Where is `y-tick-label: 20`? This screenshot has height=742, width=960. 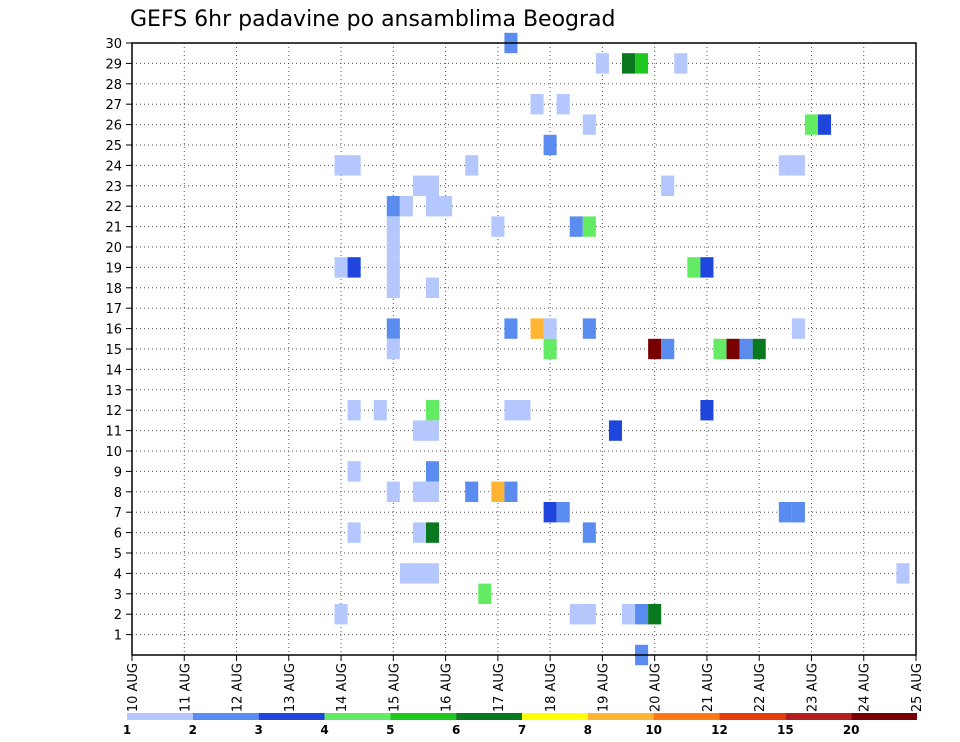
y-tick-label: 20 is located at coordinates (113, 248).